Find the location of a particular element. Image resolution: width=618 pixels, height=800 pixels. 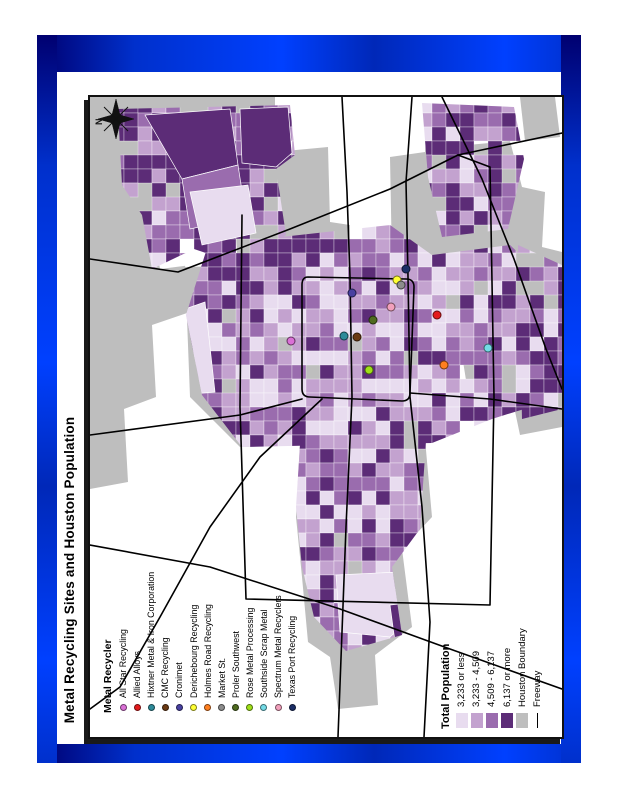

legend-item: Holmes Road Recycling is located at coordinates (208, 624).